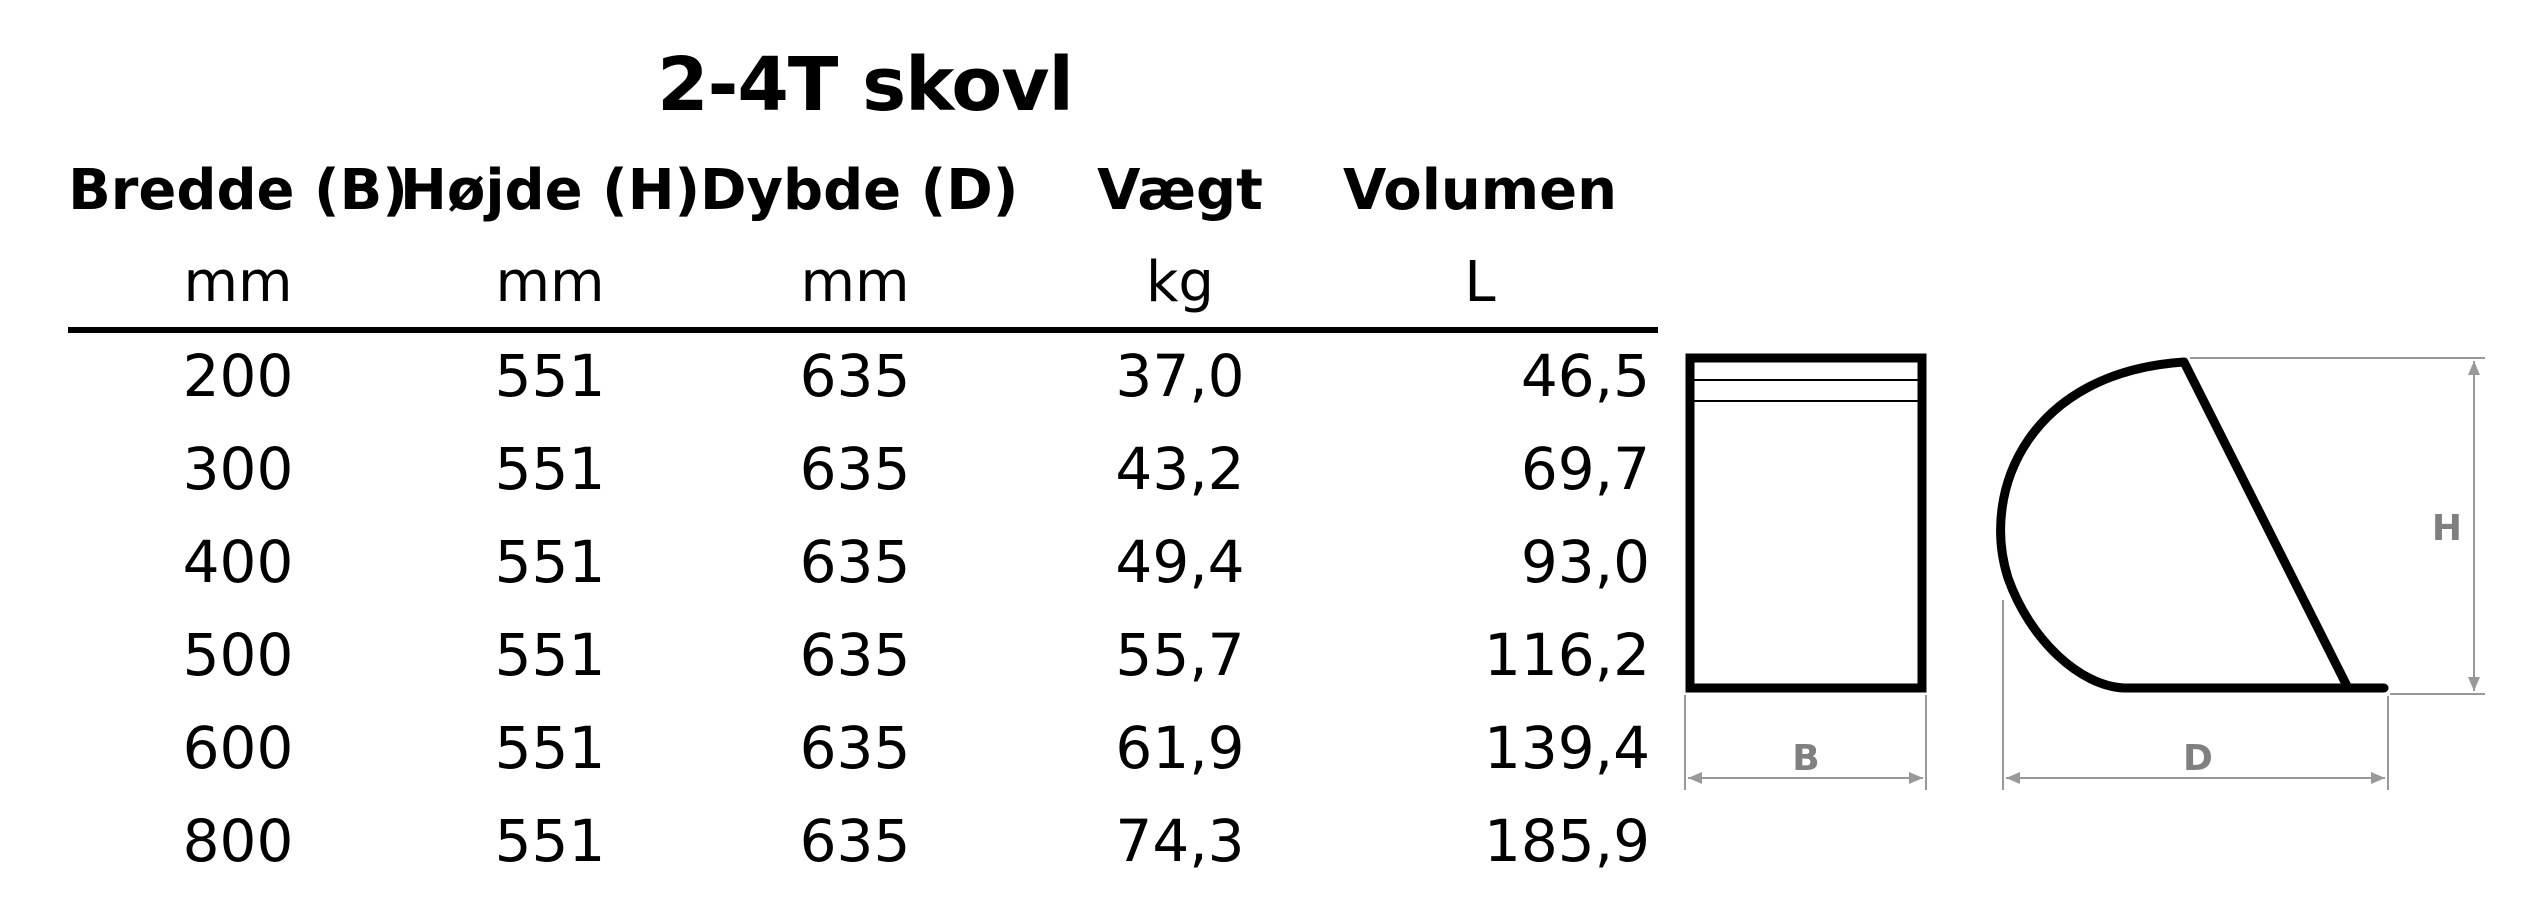  Describe the element at coordinates (1566, 841) in the screenshot. I see `cell-volume: 185,9` at that location.